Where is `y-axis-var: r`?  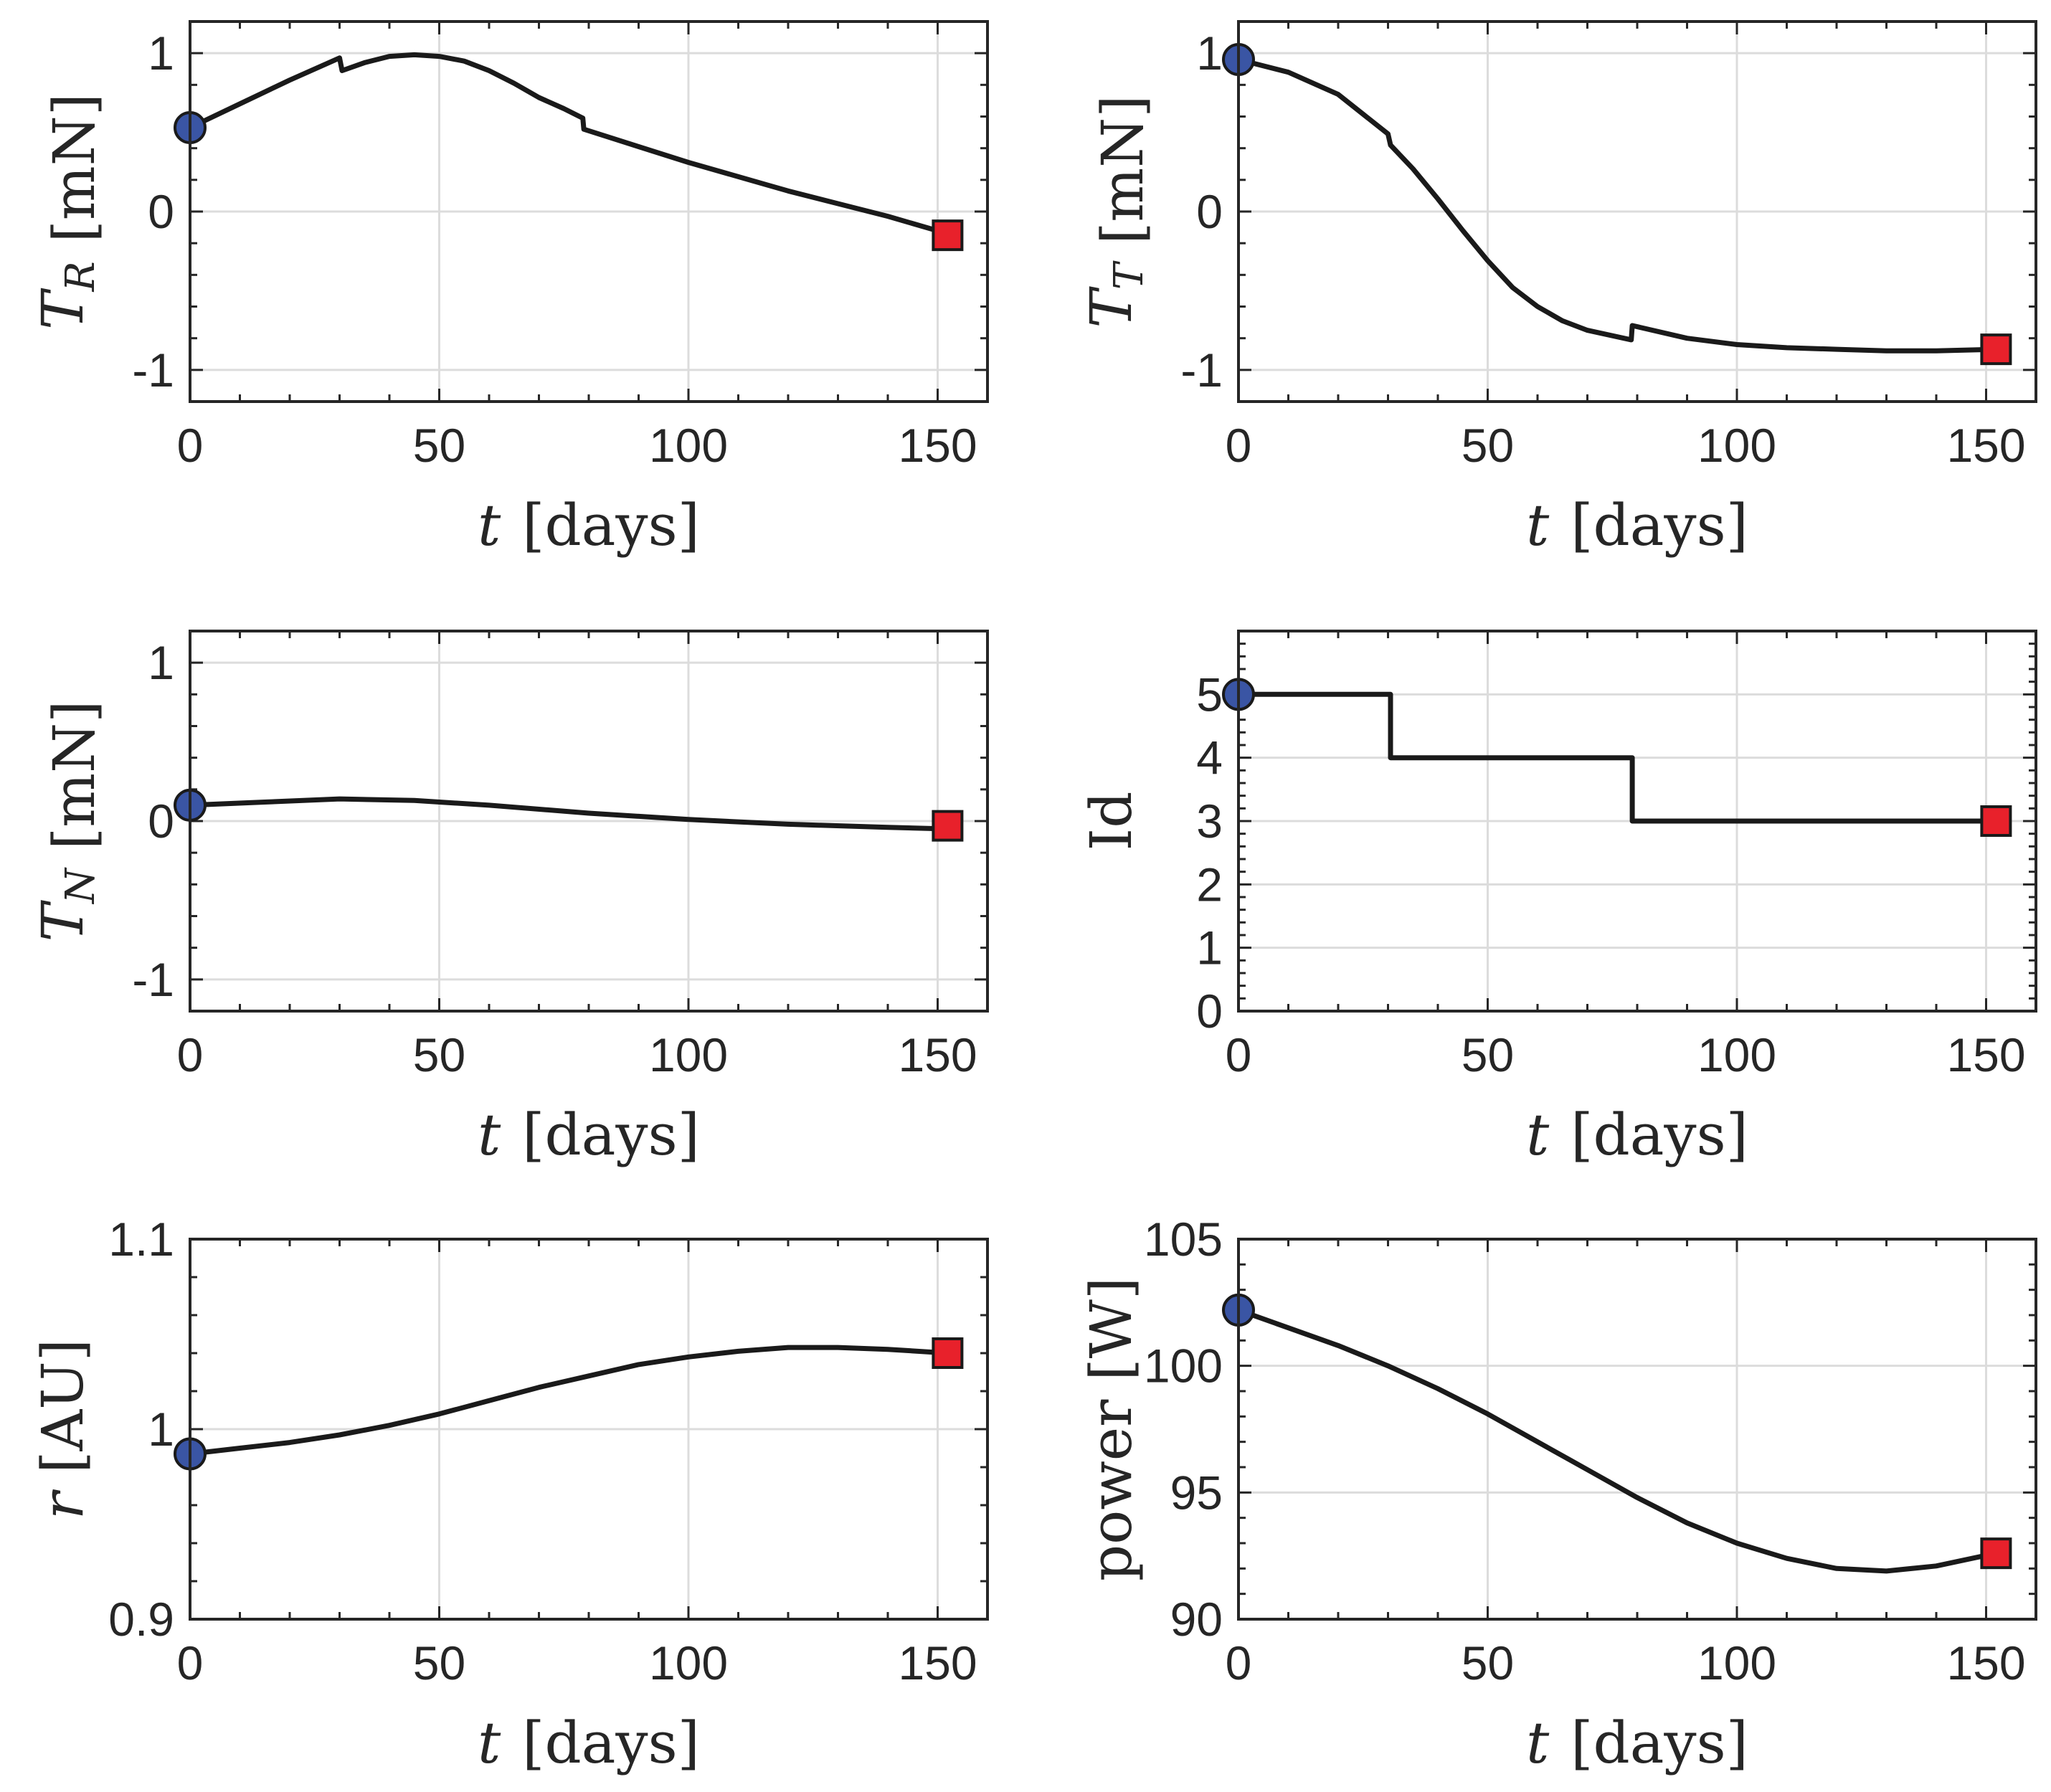 y-axis-var: r is located at coordinates (62, 1504).